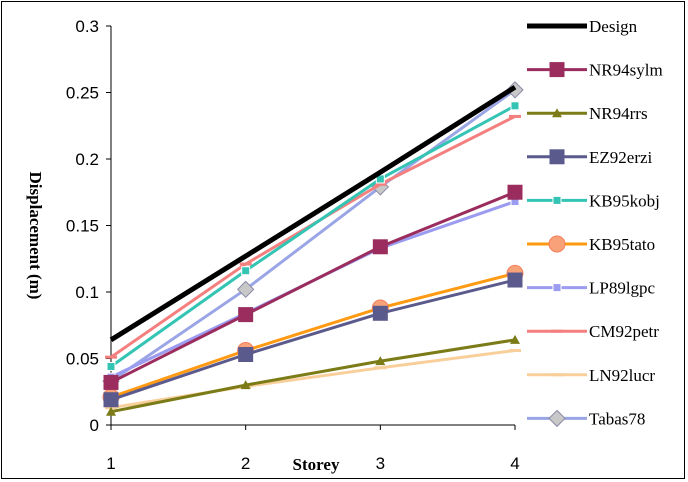 The image size is (688, 482). What do you see at coordinates (514, 463) in the screenshot?
I see `x-tick-label: 4` at bounding box center [514, 463].